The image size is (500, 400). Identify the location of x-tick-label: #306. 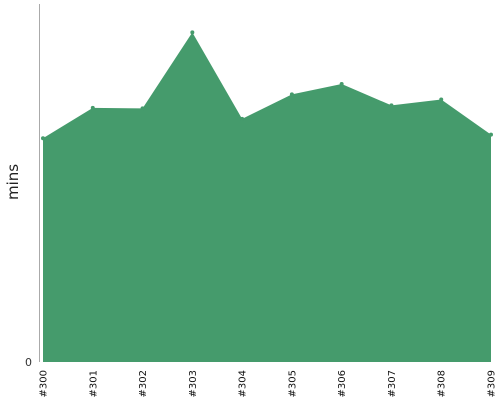
(342, 383).